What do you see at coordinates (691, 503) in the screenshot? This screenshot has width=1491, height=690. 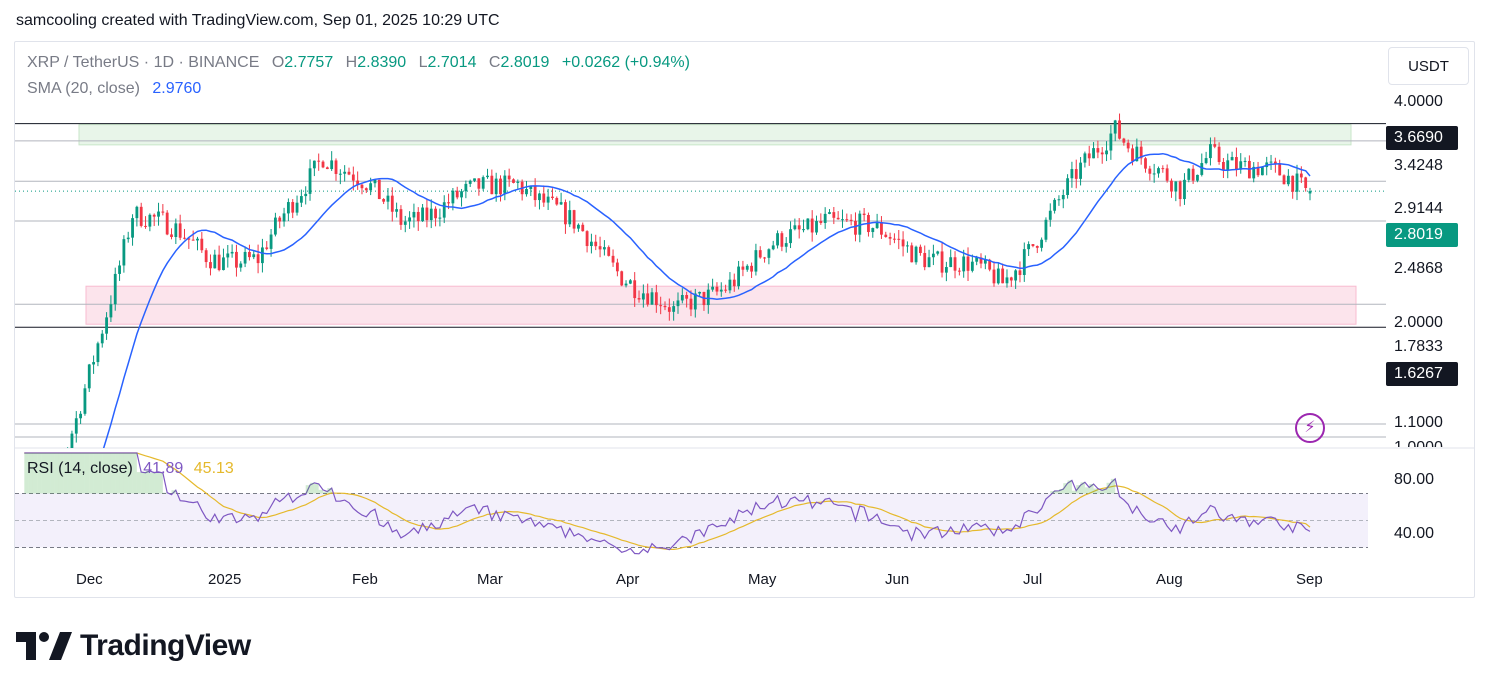 I see `rsi-pane` at bounding box center [691, 503].